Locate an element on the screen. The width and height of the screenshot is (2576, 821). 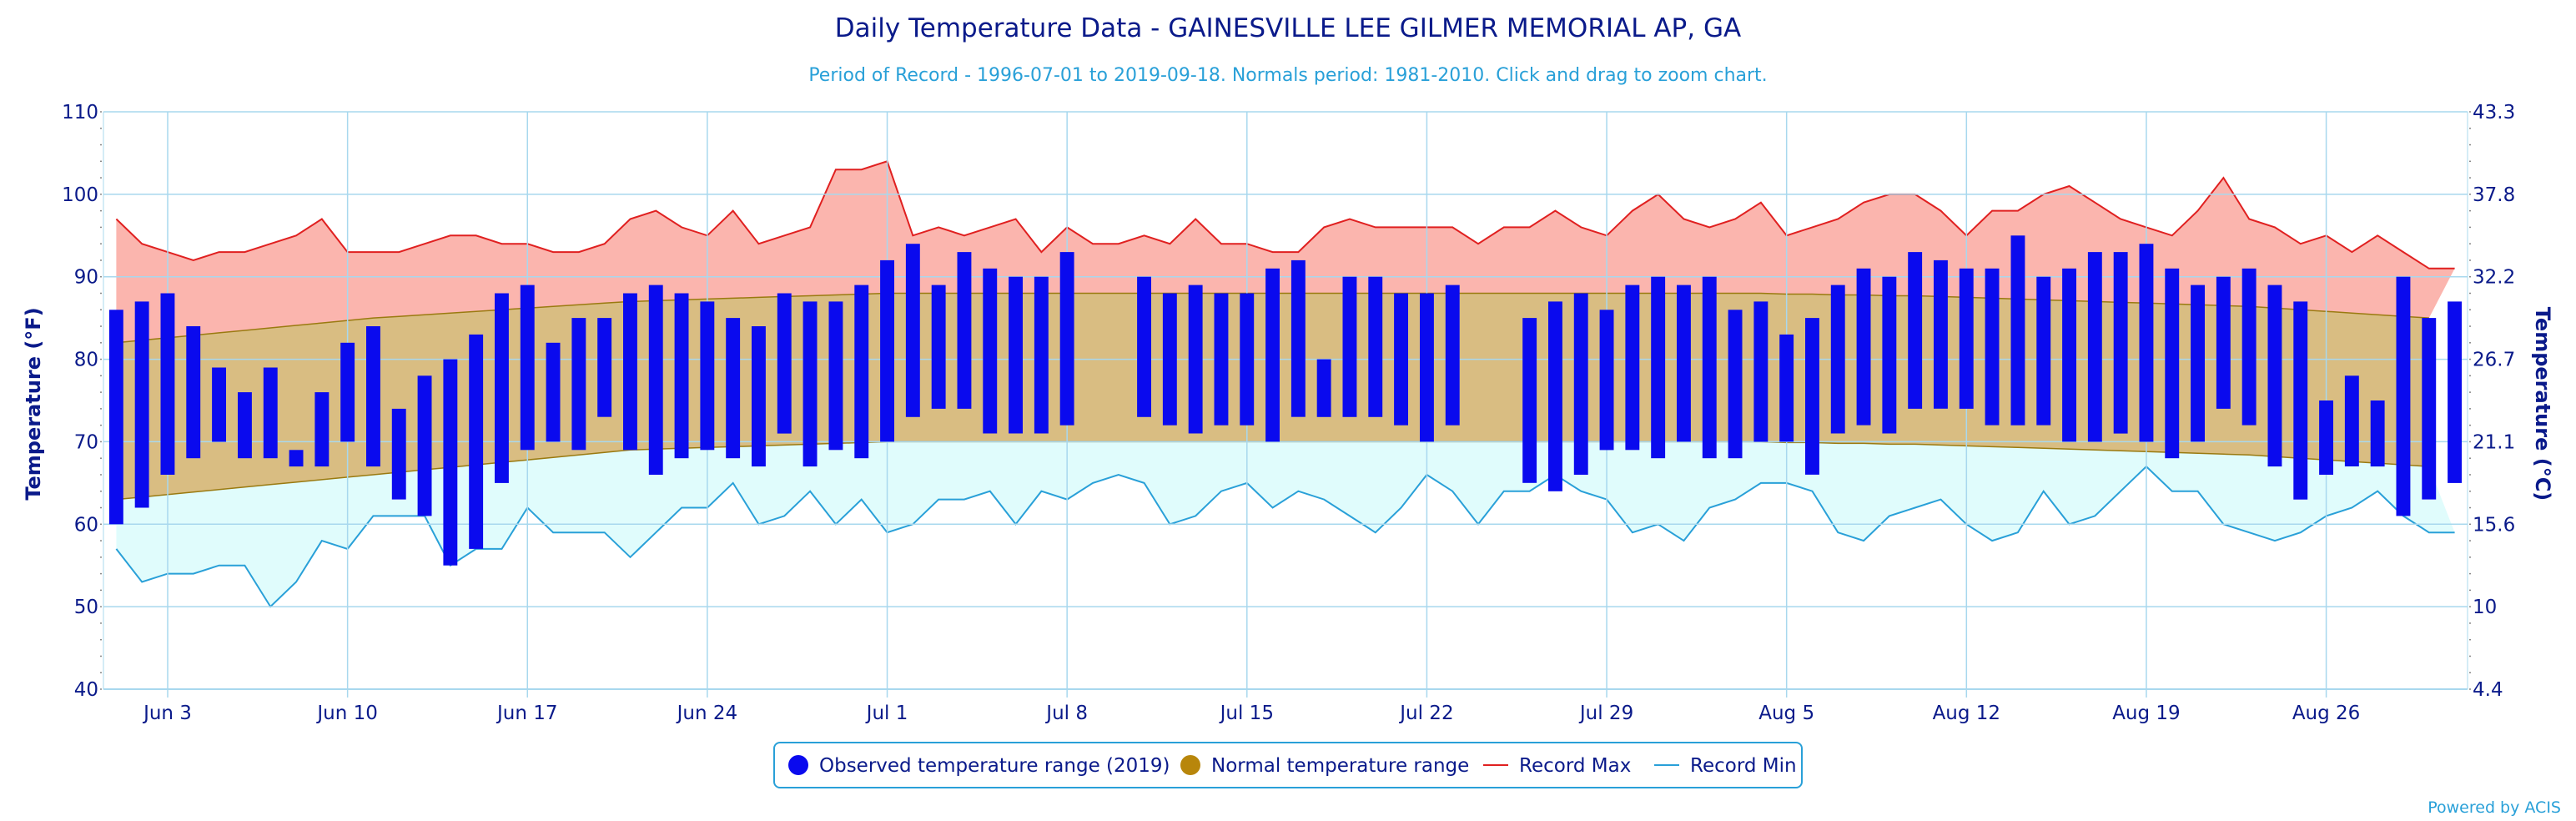
legend-item-record-min: Record Min is located at coordinates (1725, 766).